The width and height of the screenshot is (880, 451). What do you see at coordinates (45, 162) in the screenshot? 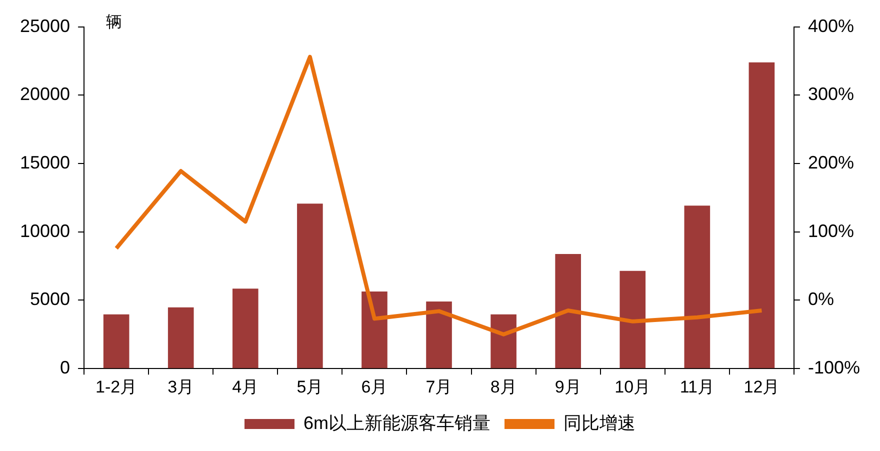
I see `y-tick-label: 15000` at bounding box center [45, 162].